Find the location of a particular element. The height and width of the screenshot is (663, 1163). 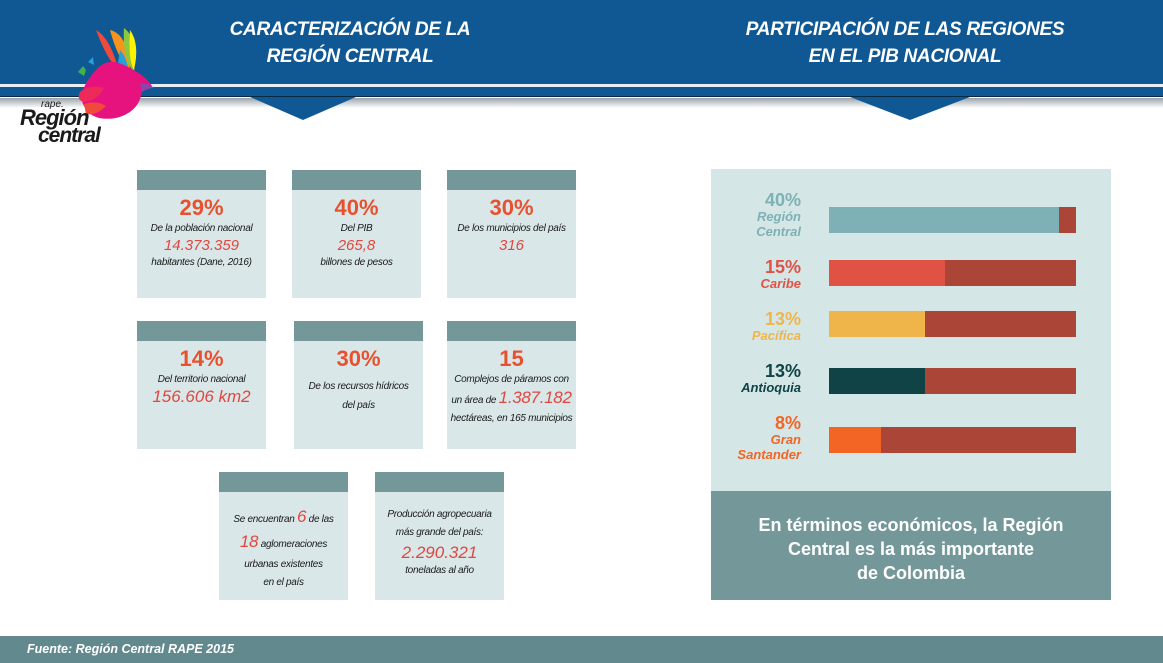

bar-category-label: Santander is located at coordinates (769, 454).